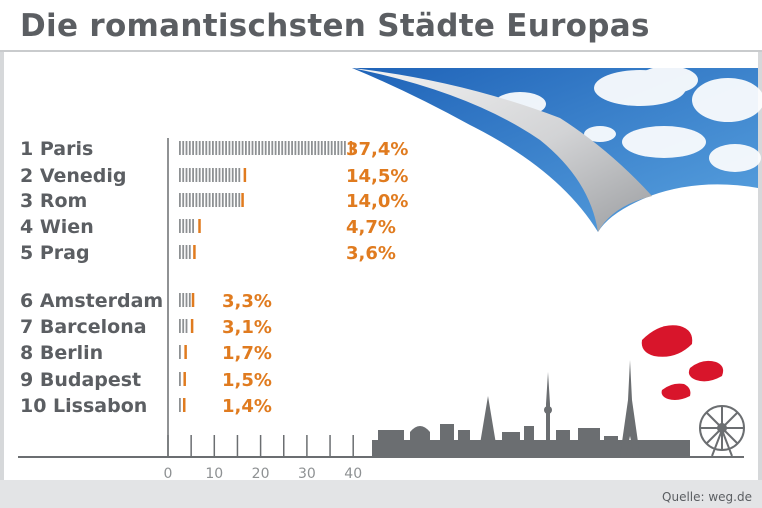  What do you see at coordinates (61, 353) in the screenshot?
I see `category-label: 8 Berlin` at bounding box center [61, 353].